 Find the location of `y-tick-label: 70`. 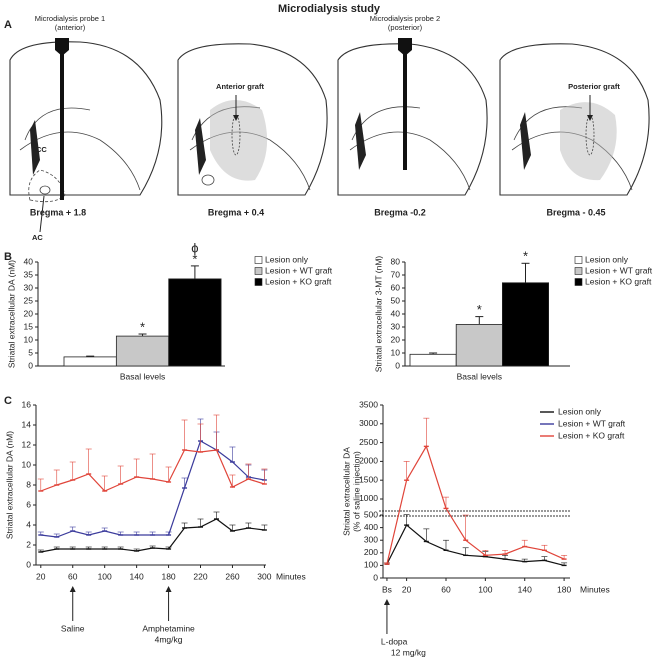

y-tick-label: 70 is located at coordinates (396, 274).